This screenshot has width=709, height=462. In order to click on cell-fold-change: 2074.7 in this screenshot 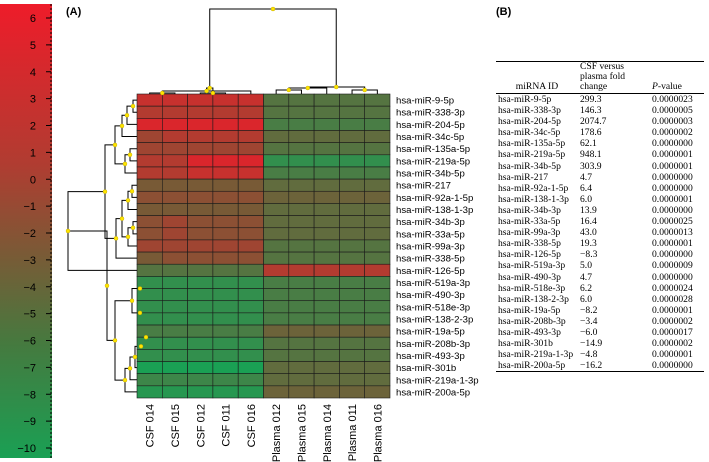, I will do `click(593, 122)`.